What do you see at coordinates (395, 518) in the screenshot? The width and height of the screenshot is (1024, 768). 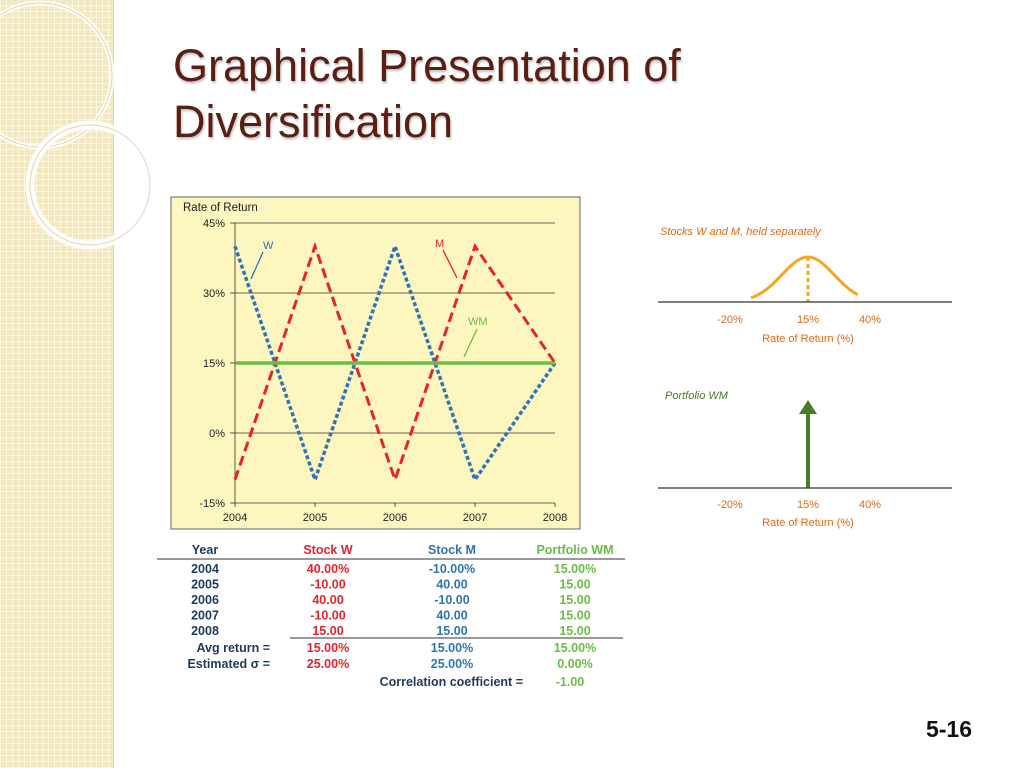 I see `x-tick-label: 2006` at bounding box center [395, 518].